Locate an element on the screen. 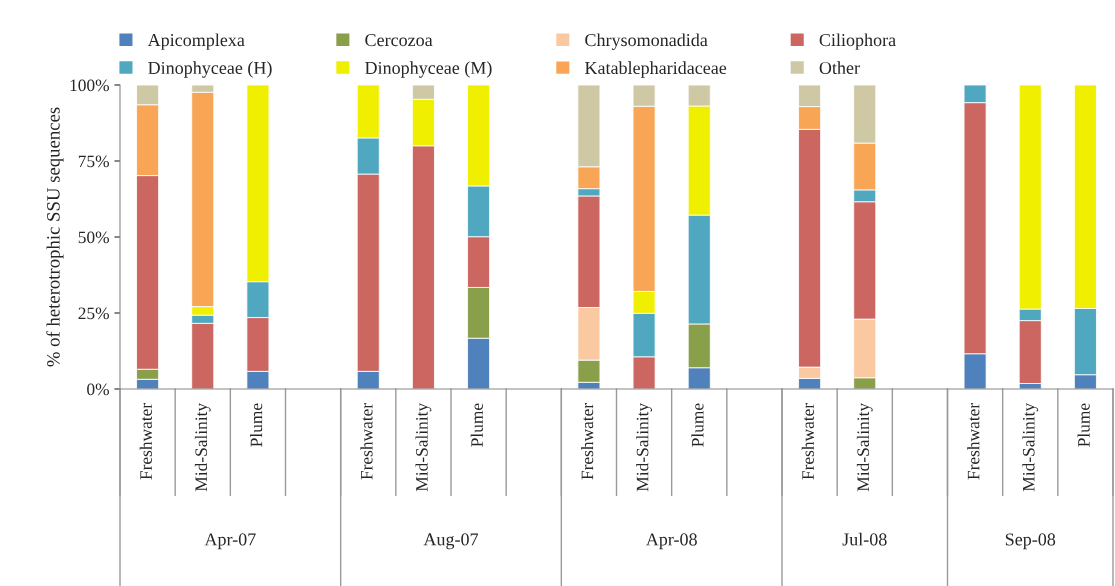 This screenshot has width=1115, height=586. y-tick-label: 50% is located at coordinates (93, 237).